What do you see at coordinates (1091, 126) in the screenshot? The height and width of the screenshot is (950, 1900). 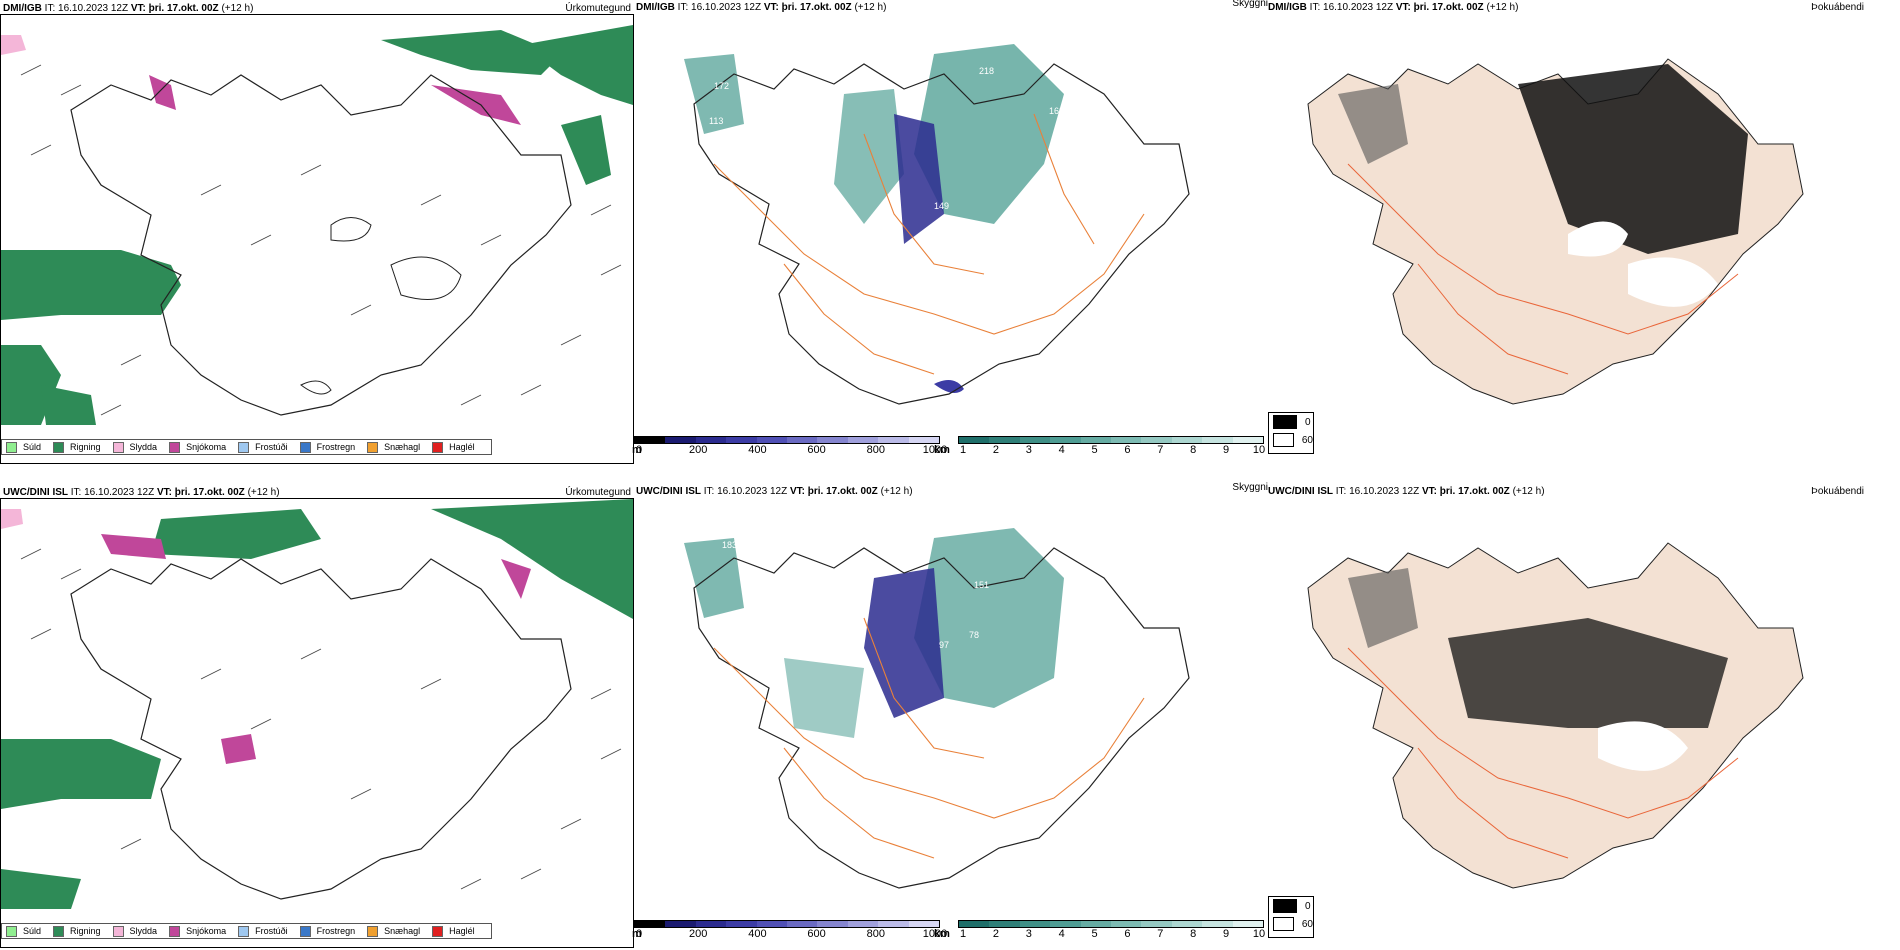 I see `height-label: 277` at bounding box center [1091, 126].